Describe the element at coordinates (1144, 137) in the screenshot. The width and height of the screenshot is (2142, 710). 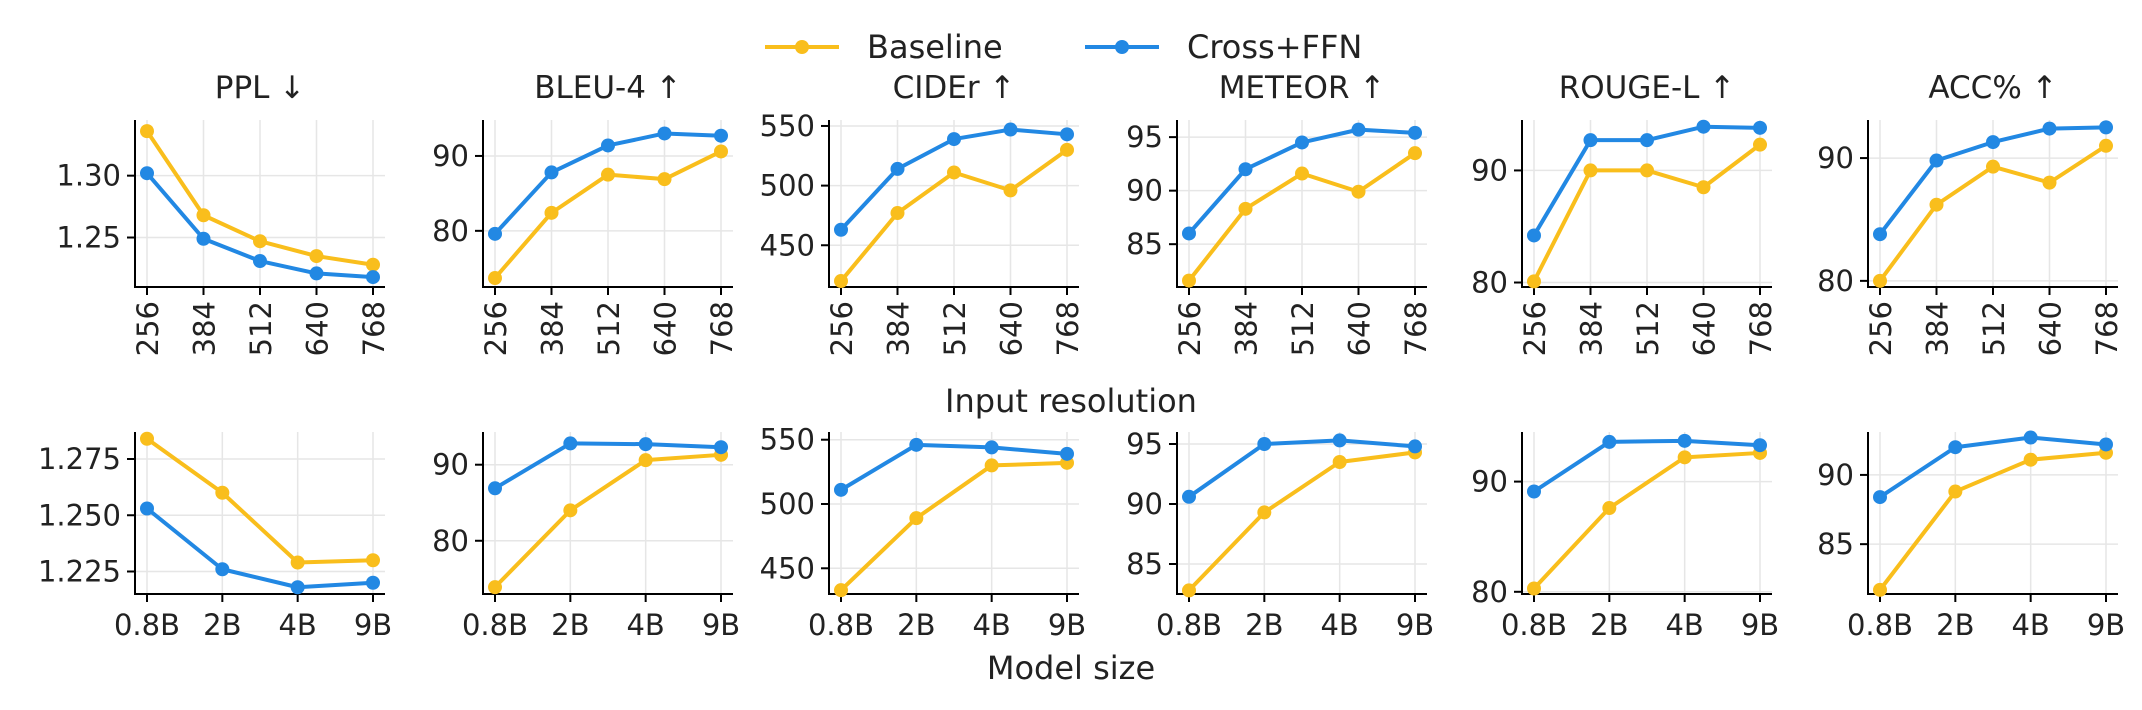
I see `y-tick-label: 95` at that location.